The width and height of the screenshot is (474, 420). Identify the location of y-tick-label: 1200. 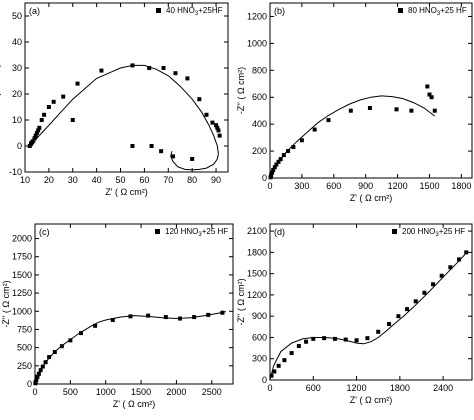
(257, 16).